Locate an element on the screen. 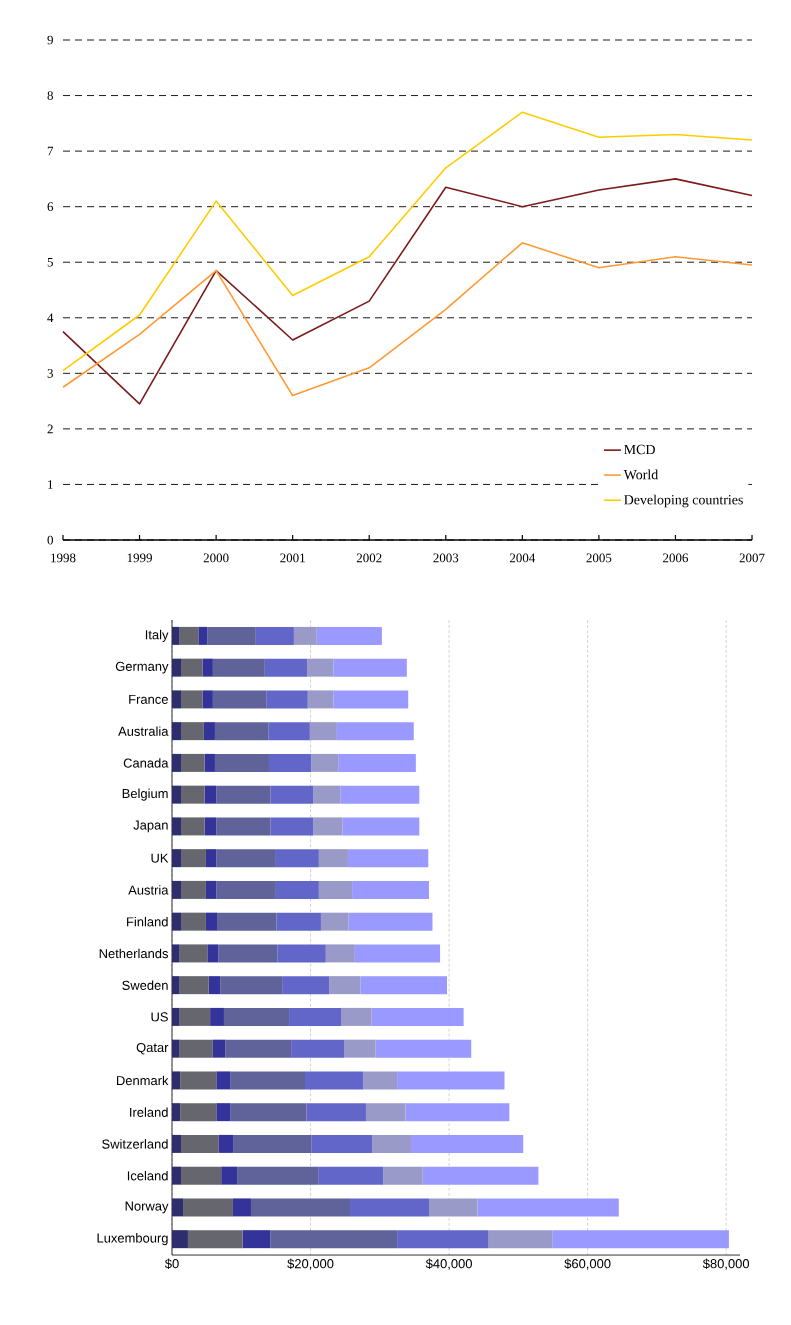 The image size is (791, 1325). y-tick-label: 3 is located at coordinates (50, 373).